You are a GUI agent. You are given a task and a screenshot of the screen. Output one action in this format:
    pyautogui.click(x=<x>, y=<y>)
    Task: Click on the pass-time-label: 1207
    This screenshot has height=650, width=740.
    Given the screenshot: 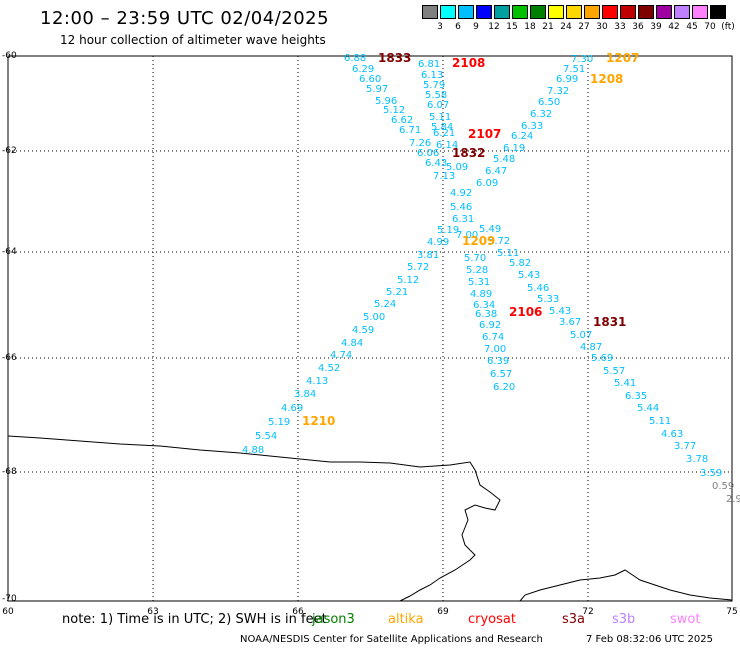 What is the action you would take?
    pyautogui.click(x=622, y=58)
    